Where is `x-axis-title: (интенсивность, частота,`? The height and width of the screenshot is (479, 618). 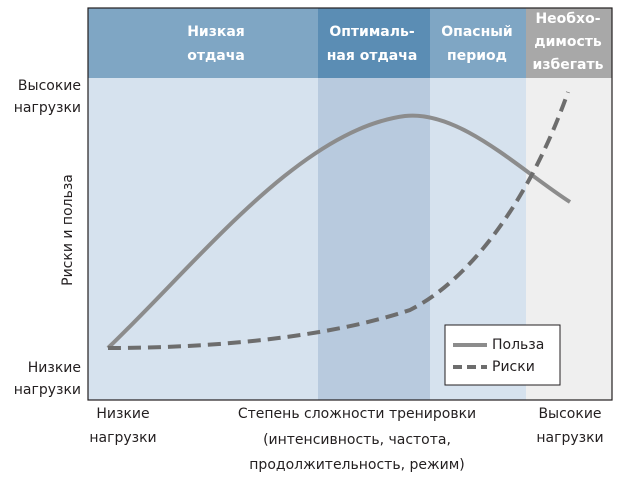
x-axis-title: (интенсивность, частота, is located at coordinates (357, 440).